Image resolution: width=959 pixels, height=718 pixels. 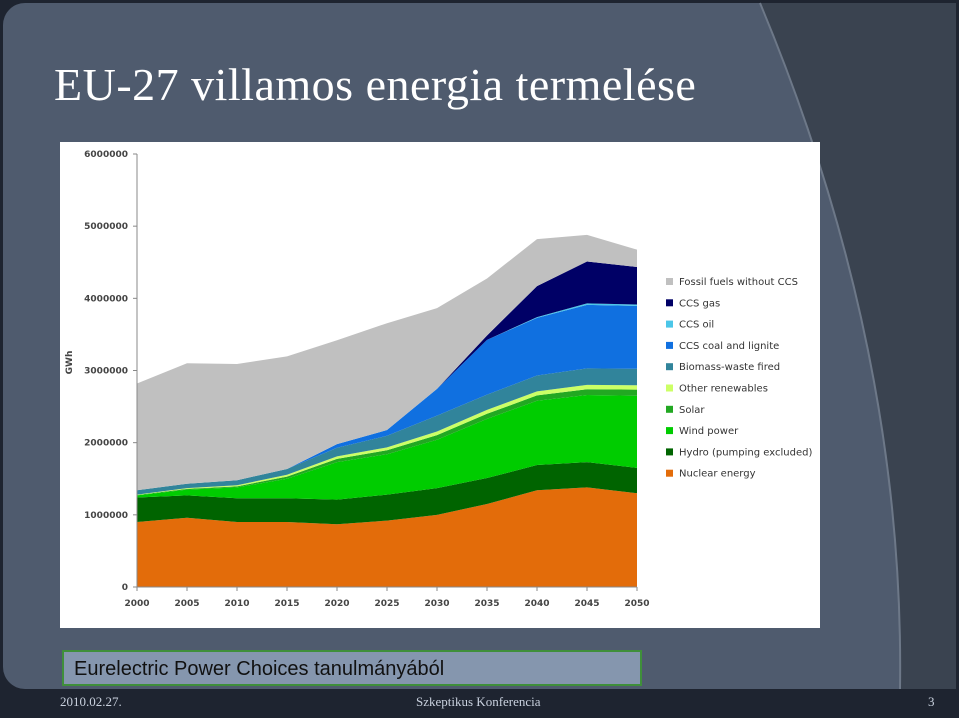 What do you see at coordinates (692, 410) in the screenshot?
I see `legend-label-solar: Solar` at bounding box center [692, 410].